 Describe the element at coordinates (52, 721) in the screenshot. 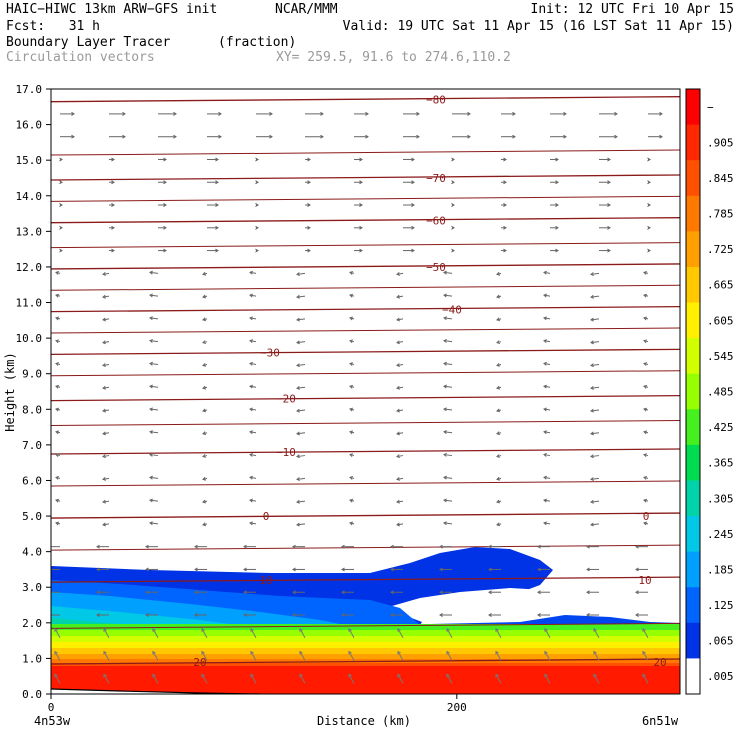

I see `x-endpoint-left: 4n53w` at that location.